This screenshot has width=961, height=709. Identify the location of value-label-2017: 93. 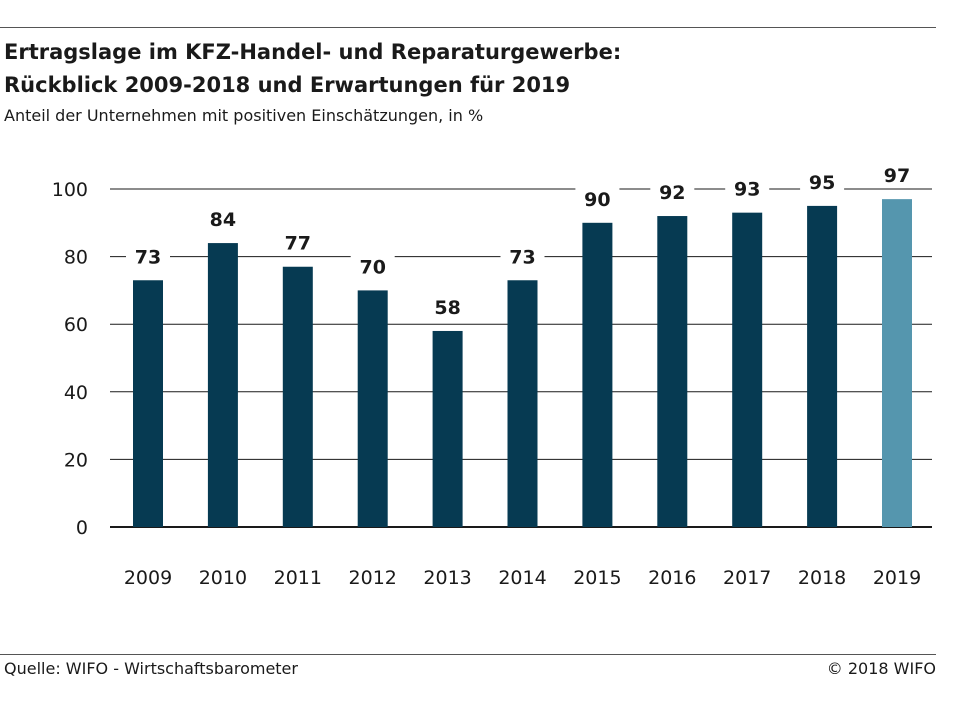
(747, 190).